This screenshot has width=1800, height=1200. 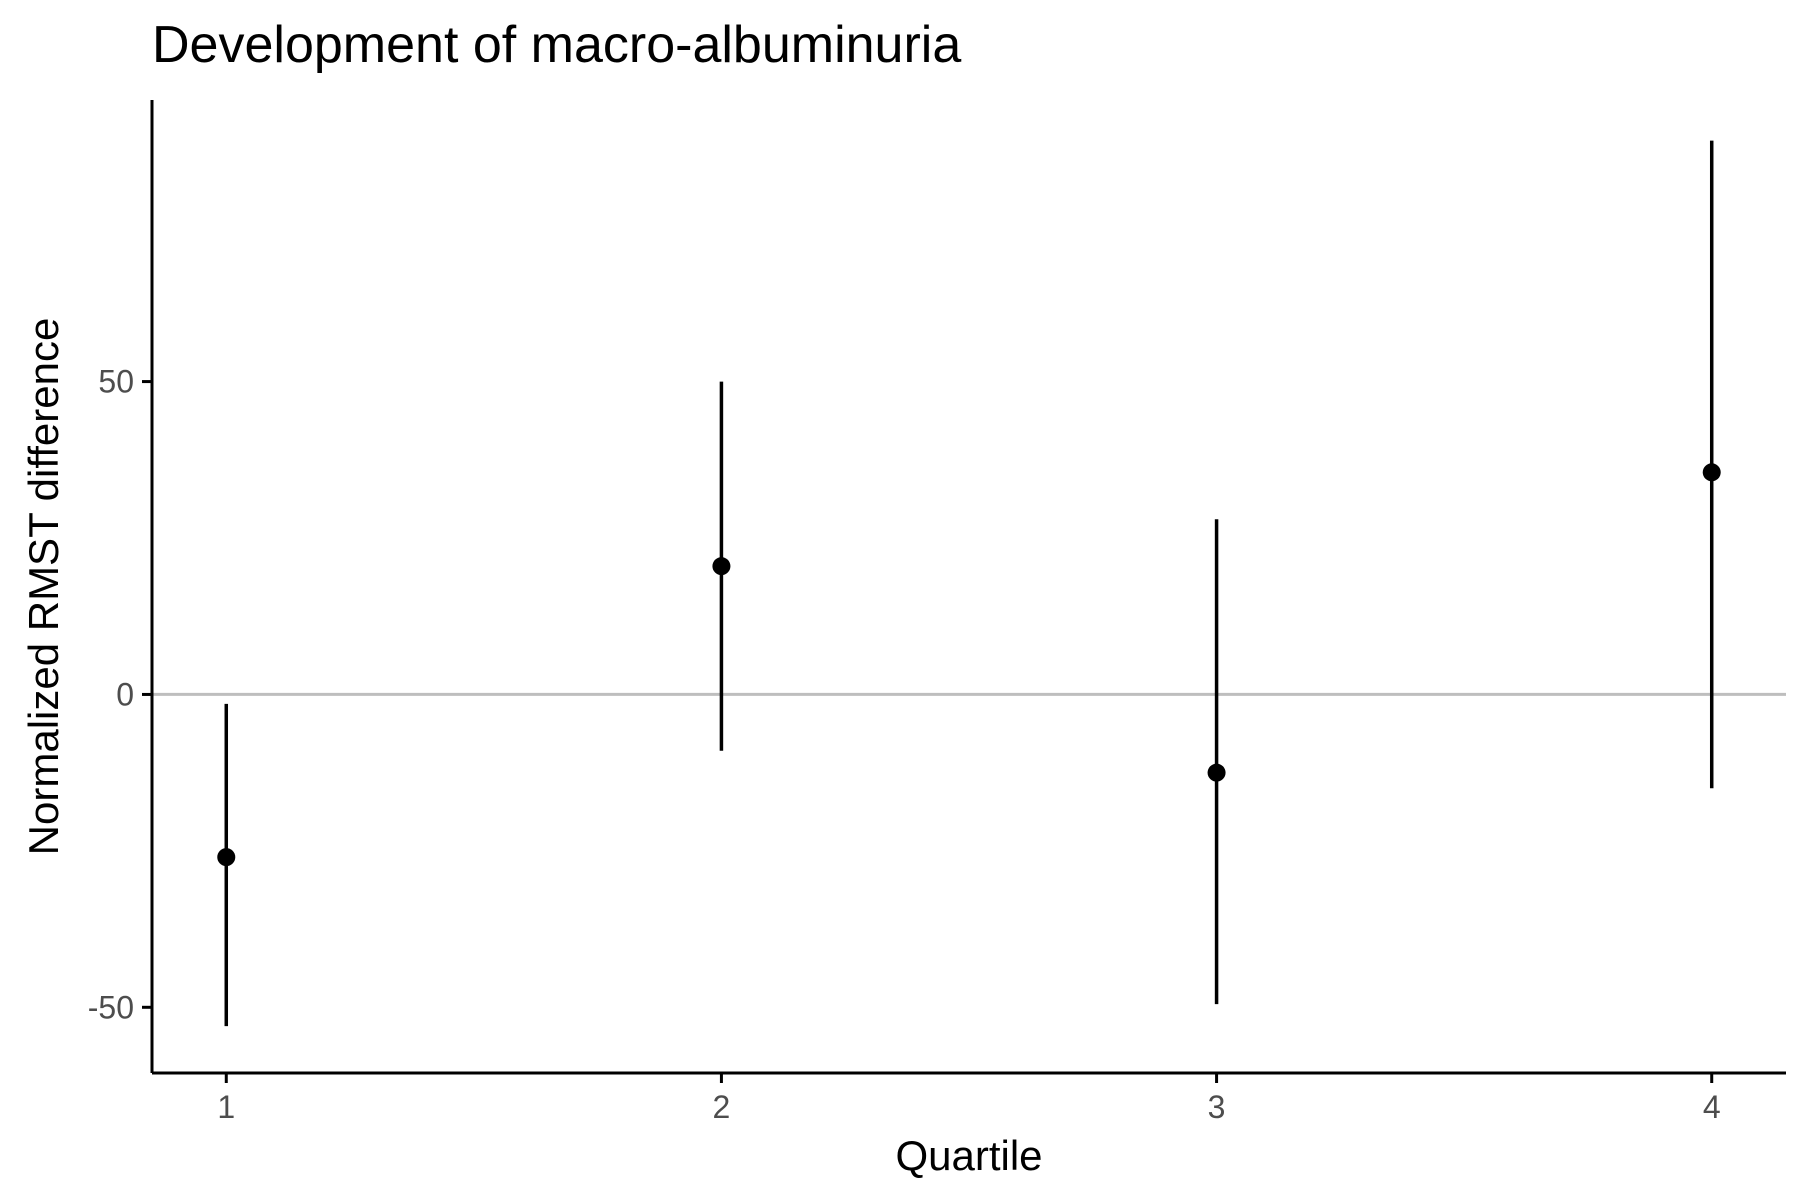 I want to click on y-axis-label: Normalized RMST difference, so click(x=43, y=587).